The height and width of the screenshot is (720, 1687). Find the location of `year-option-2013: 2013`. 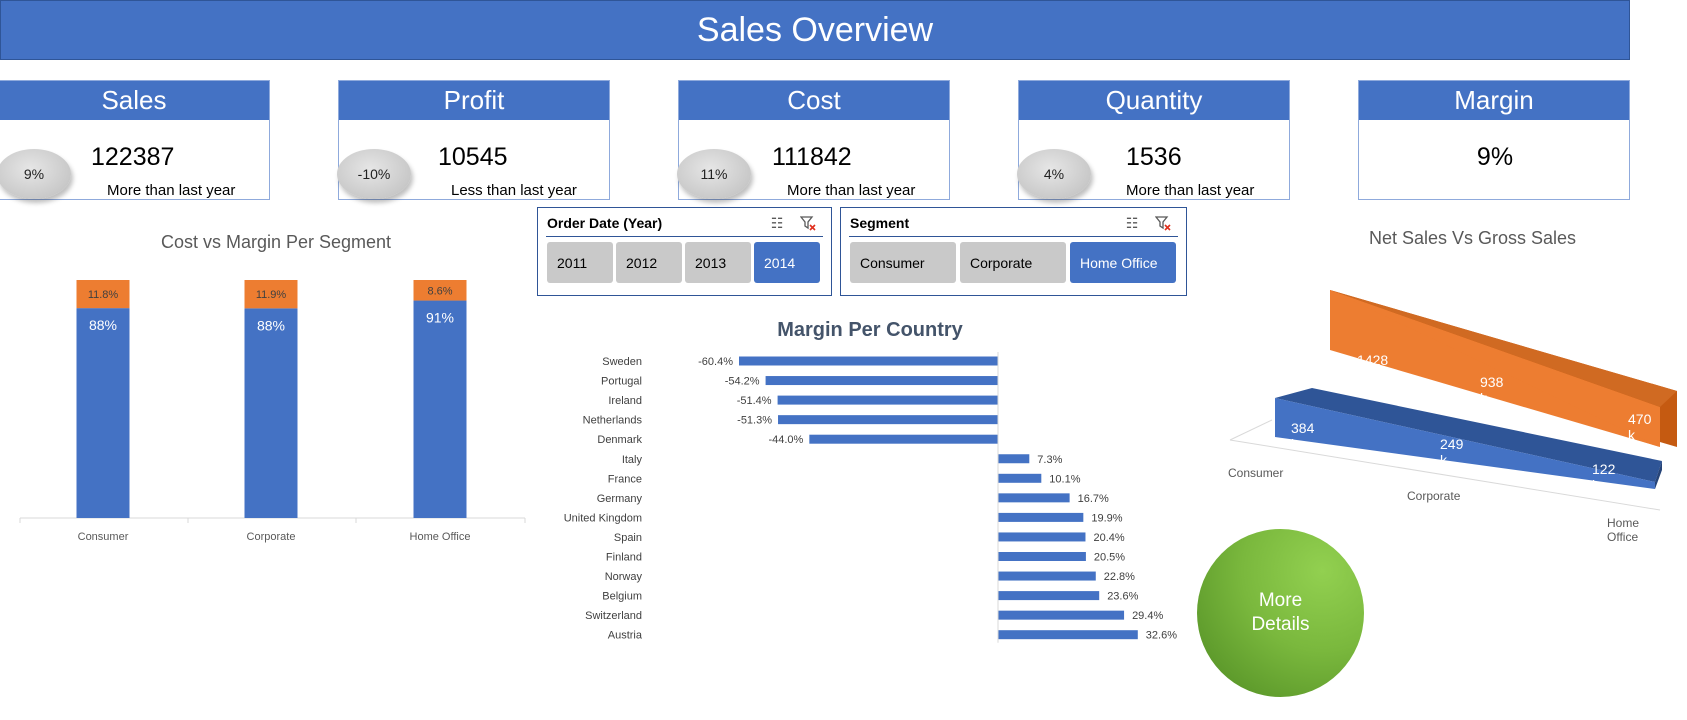

year-option-2013: 2013 is located at coordinates (718, 262).